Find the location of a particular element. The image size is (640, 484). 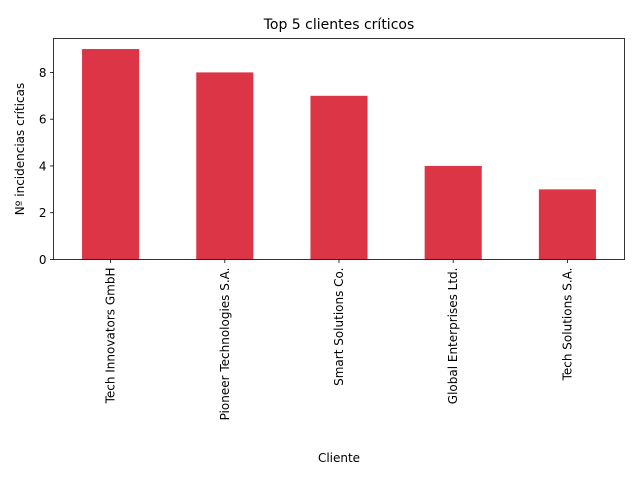

y-axis-ticks: 0 2 4 6 8 is located at coordinates (46, 166).